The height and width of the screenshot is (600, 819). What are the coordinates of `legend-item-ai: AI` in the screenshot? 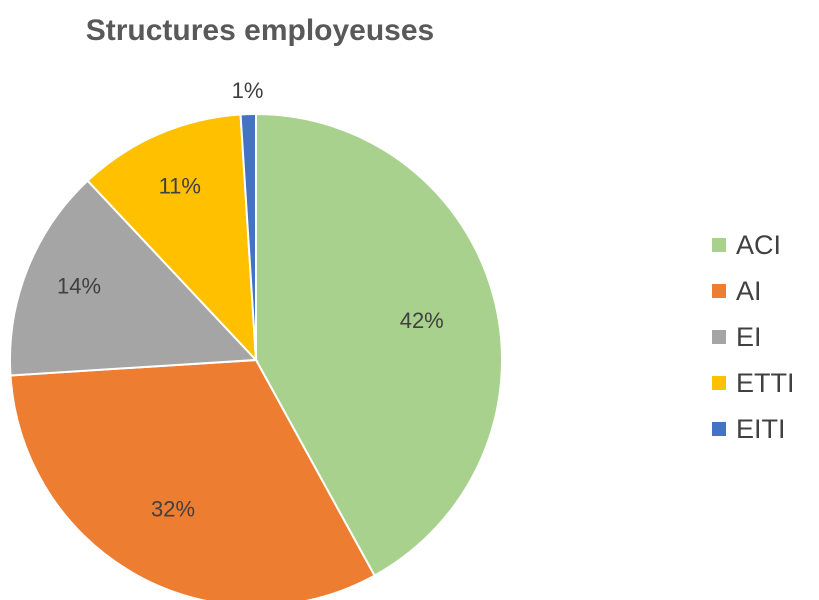 It's located at (753, 291).